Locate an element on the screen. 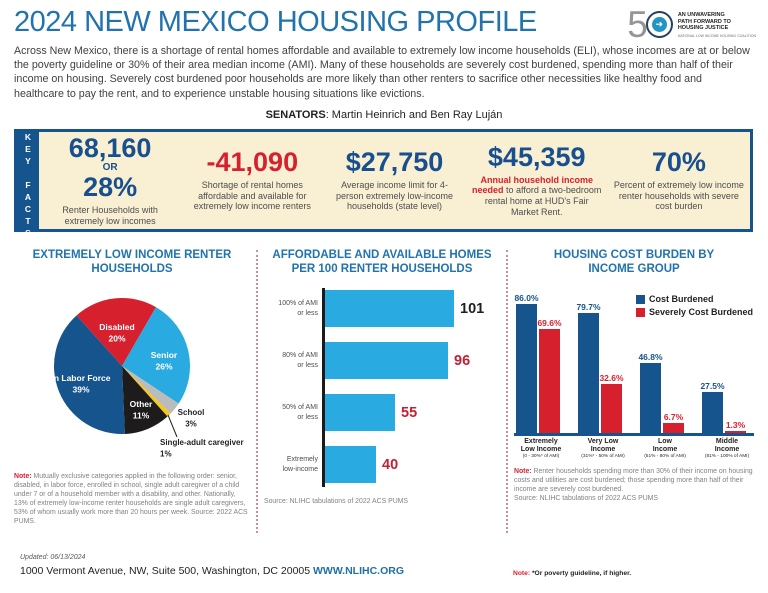  pie-slice-label: In Labor Force 39% is located at coordinates (80, 384).